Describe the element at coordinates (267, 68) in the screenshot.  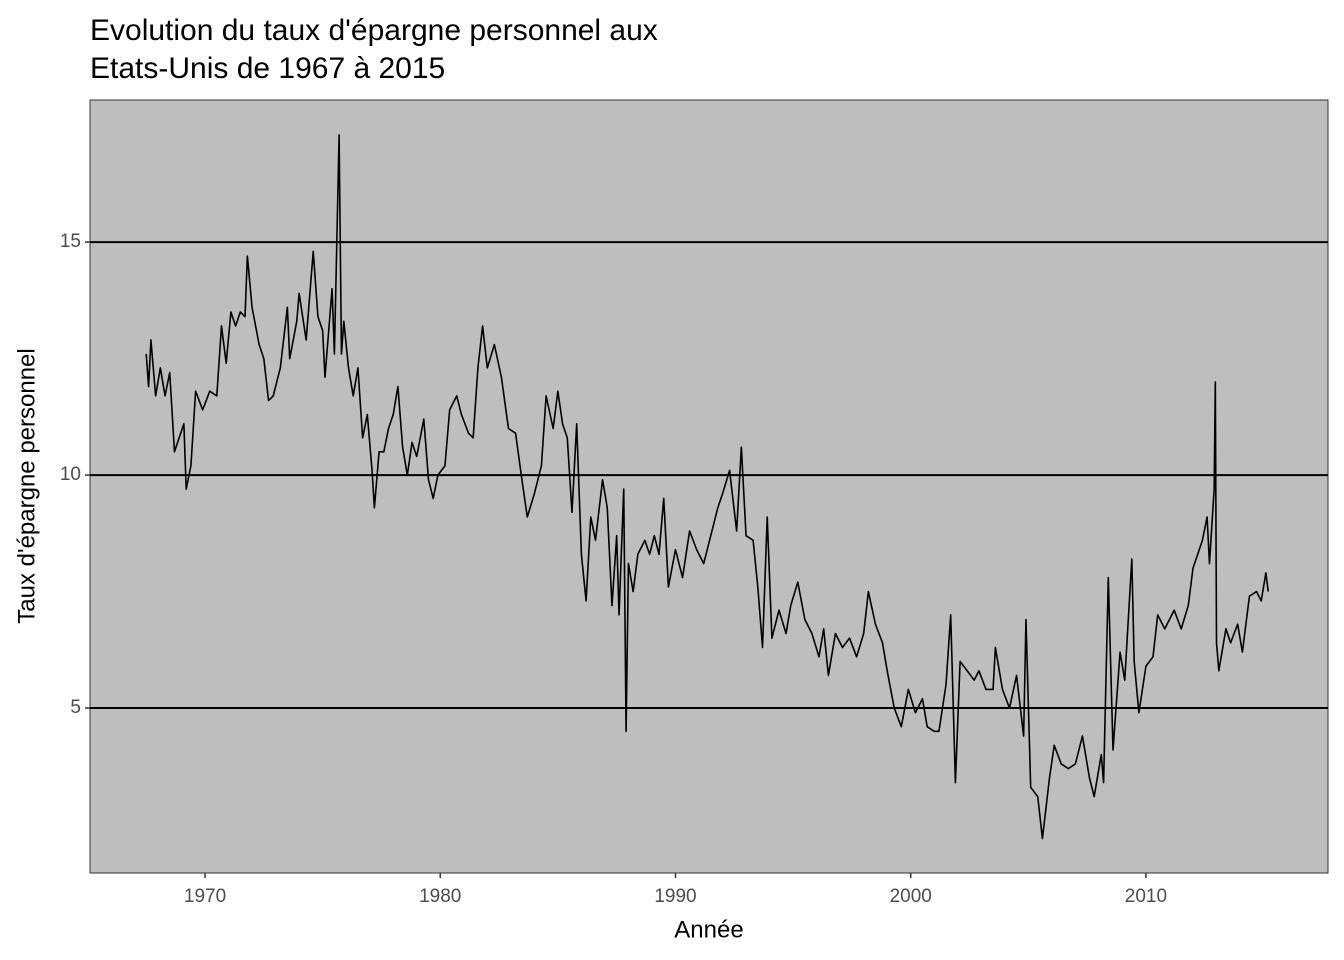
I see `chart-title: Etats-Unis de 1967 à 2015` at that location.